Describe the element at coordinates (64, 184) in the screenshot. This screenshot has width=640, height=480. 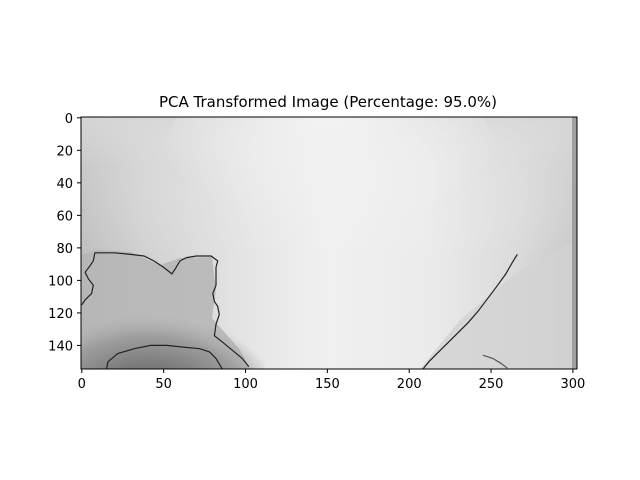
I see `y-tick-label: 40` at that location.